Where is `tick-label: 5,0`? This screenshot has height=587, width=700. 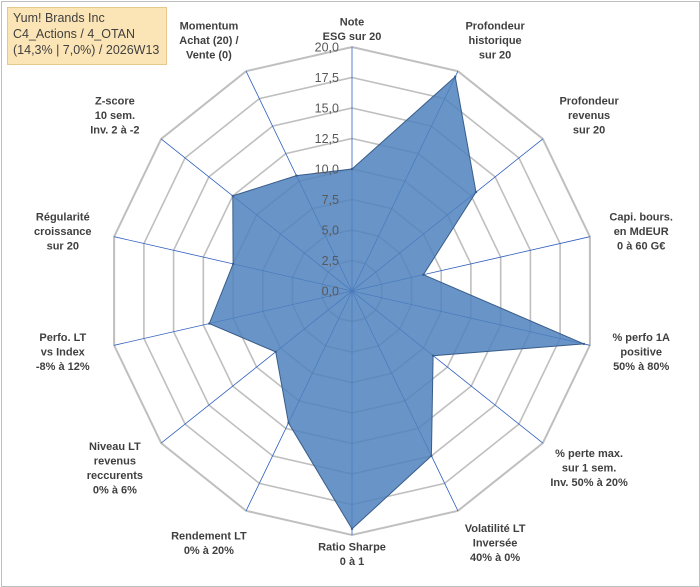 tick-label: 5,0 is located at coordinates (330, 231).